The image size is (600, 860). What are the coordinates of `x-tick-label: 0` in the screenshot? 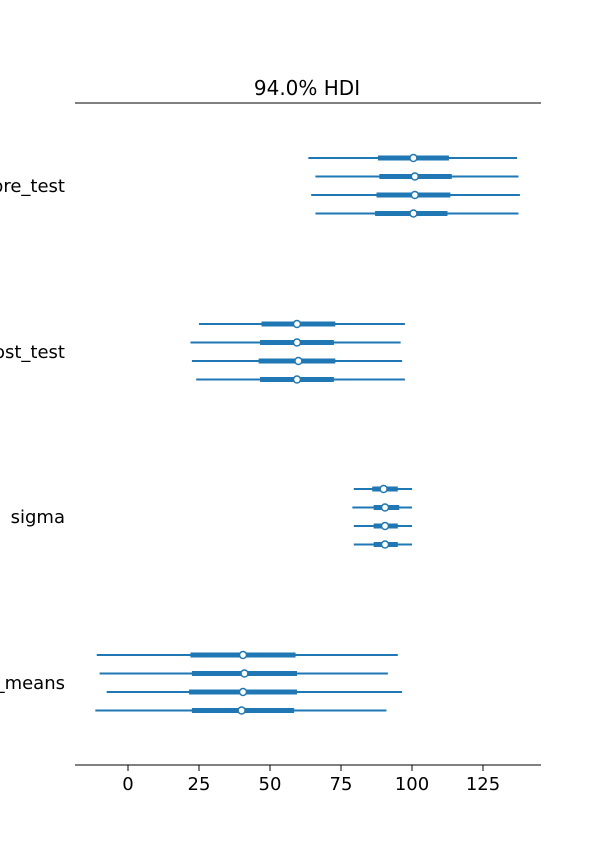 It's located at (127, 784).